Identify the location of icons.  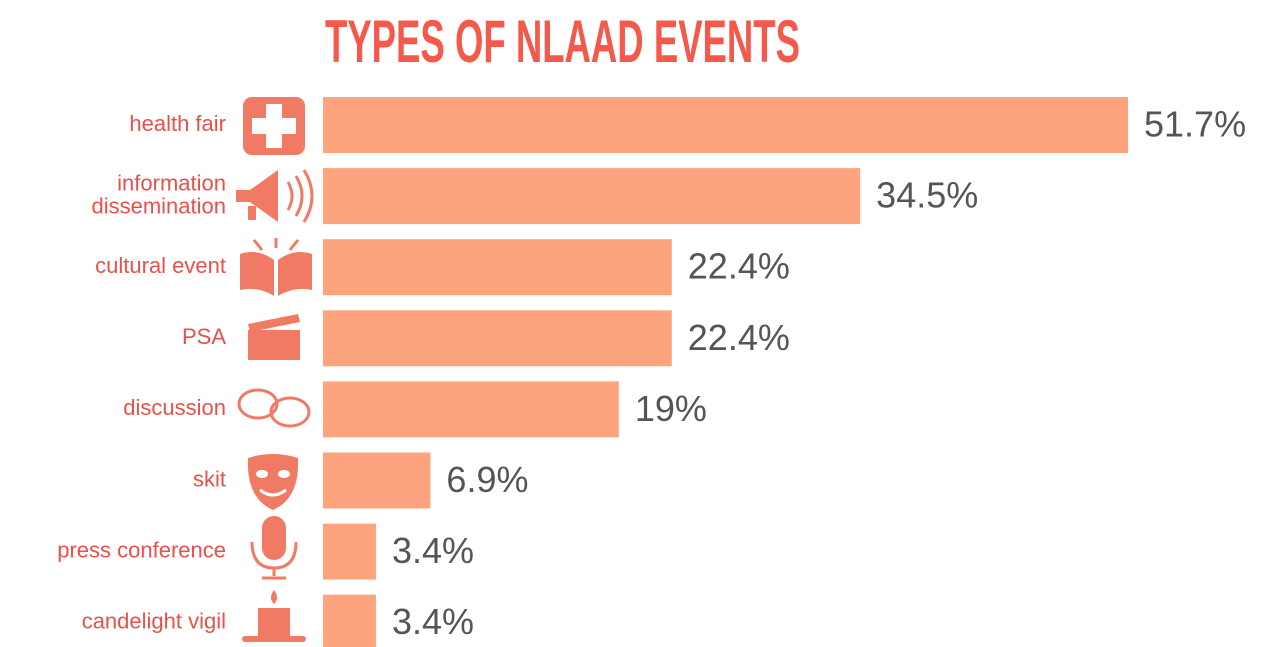
(275, 369).